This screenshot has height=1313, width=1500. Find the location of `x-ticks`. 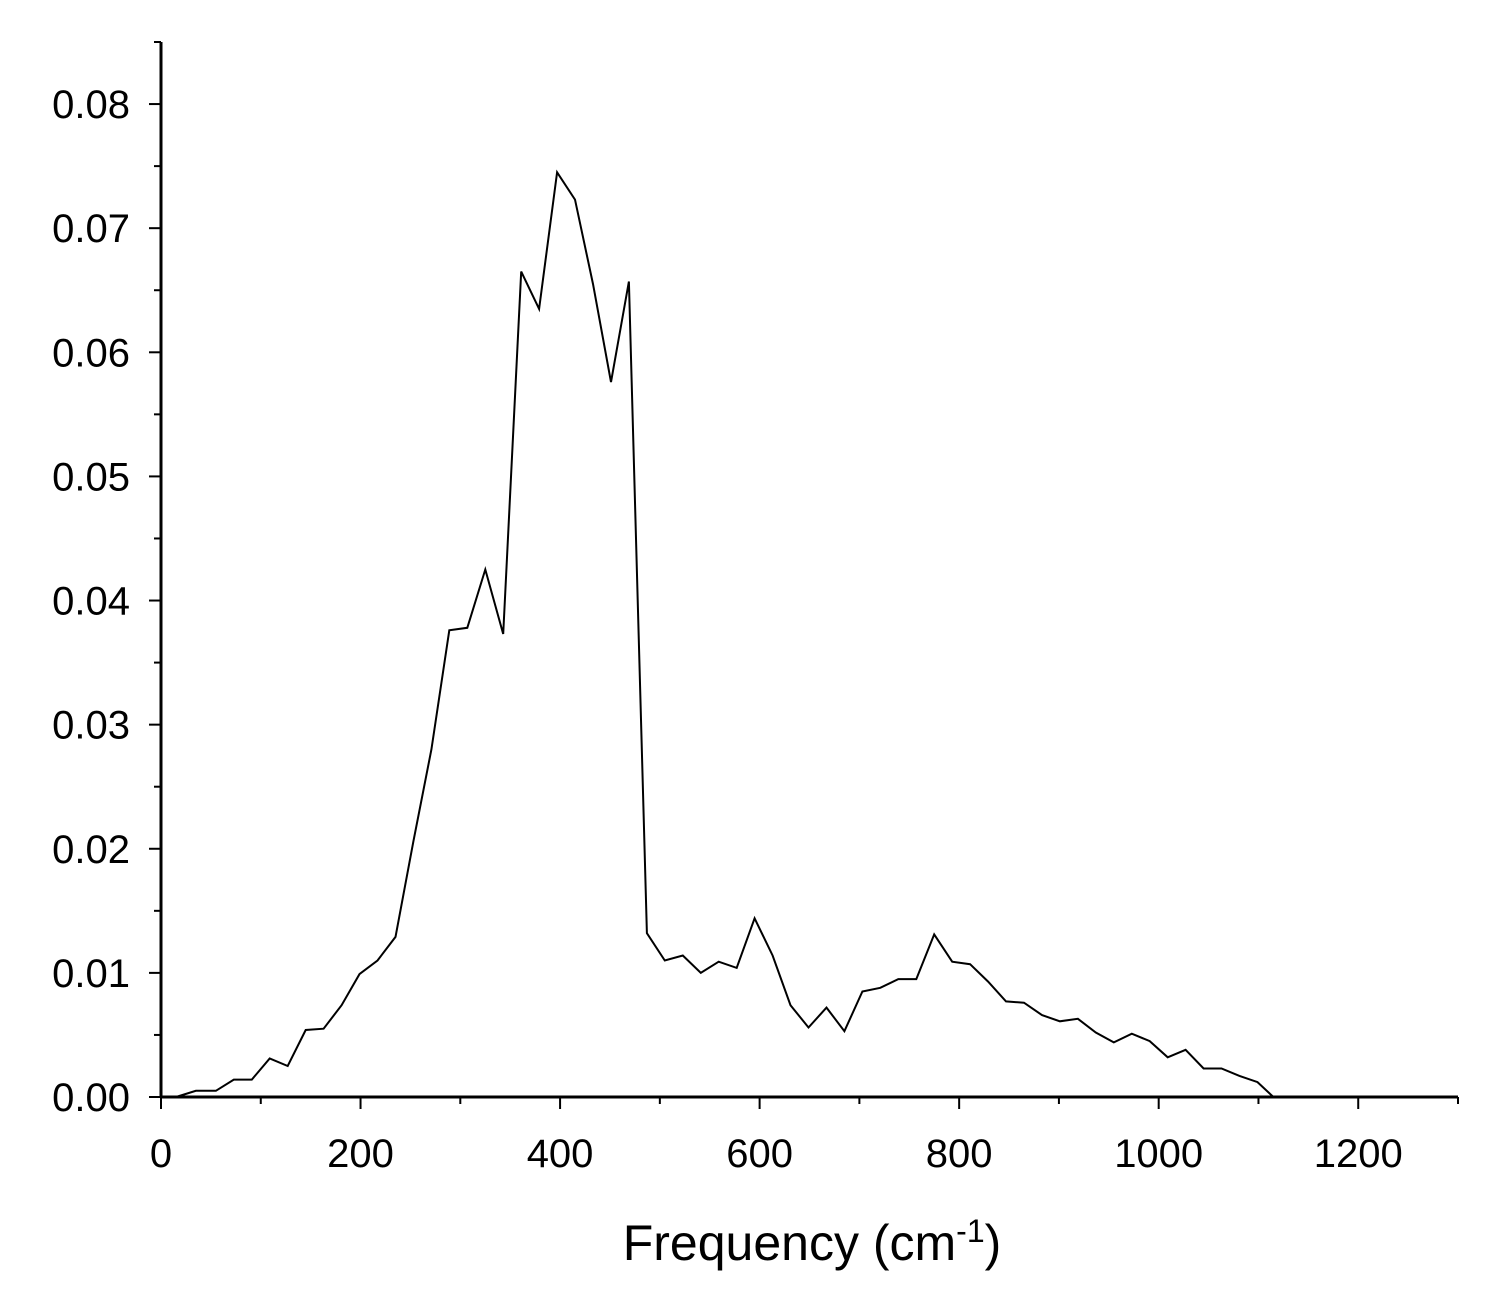

x-ticks is located at coordinates (809, 1103).